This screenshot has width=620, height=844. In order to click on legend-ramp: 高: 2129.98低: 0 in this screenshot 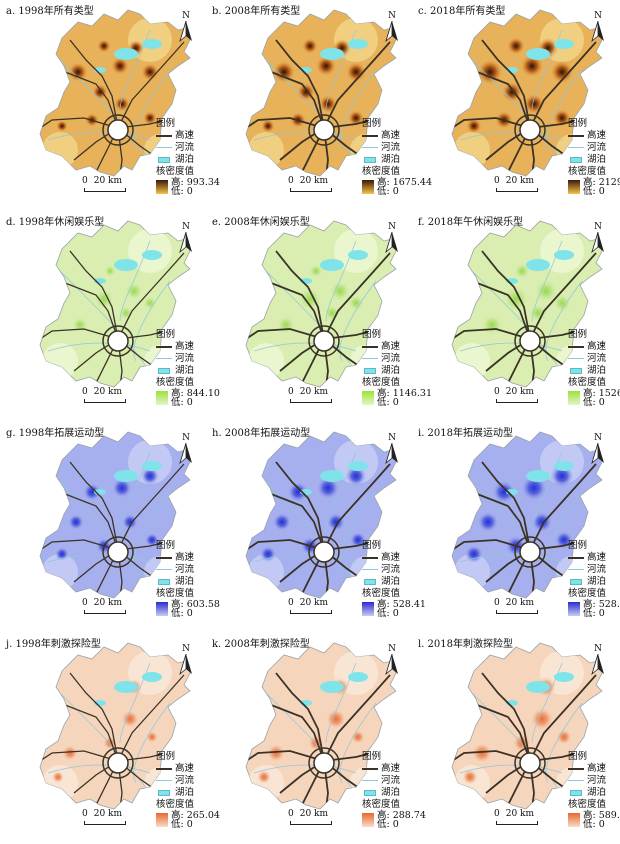, I will do `click(594, 187)`.